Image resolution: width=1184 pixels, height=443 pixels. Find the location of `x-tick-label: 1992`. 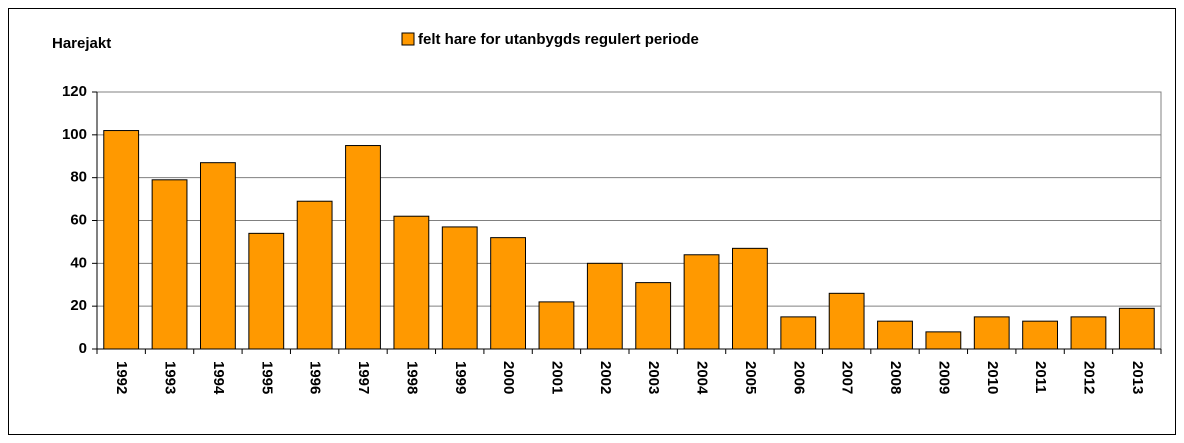

x-tick-label: 1992 is located at coordinates (121, 377).